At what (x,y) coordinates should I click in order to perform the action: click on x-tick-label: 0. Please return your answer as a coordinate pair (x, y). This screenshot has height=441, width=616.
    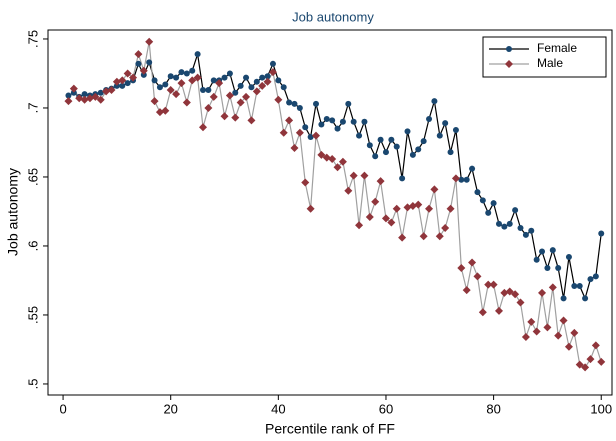
    Looking at the image, I should click on (62, 408).